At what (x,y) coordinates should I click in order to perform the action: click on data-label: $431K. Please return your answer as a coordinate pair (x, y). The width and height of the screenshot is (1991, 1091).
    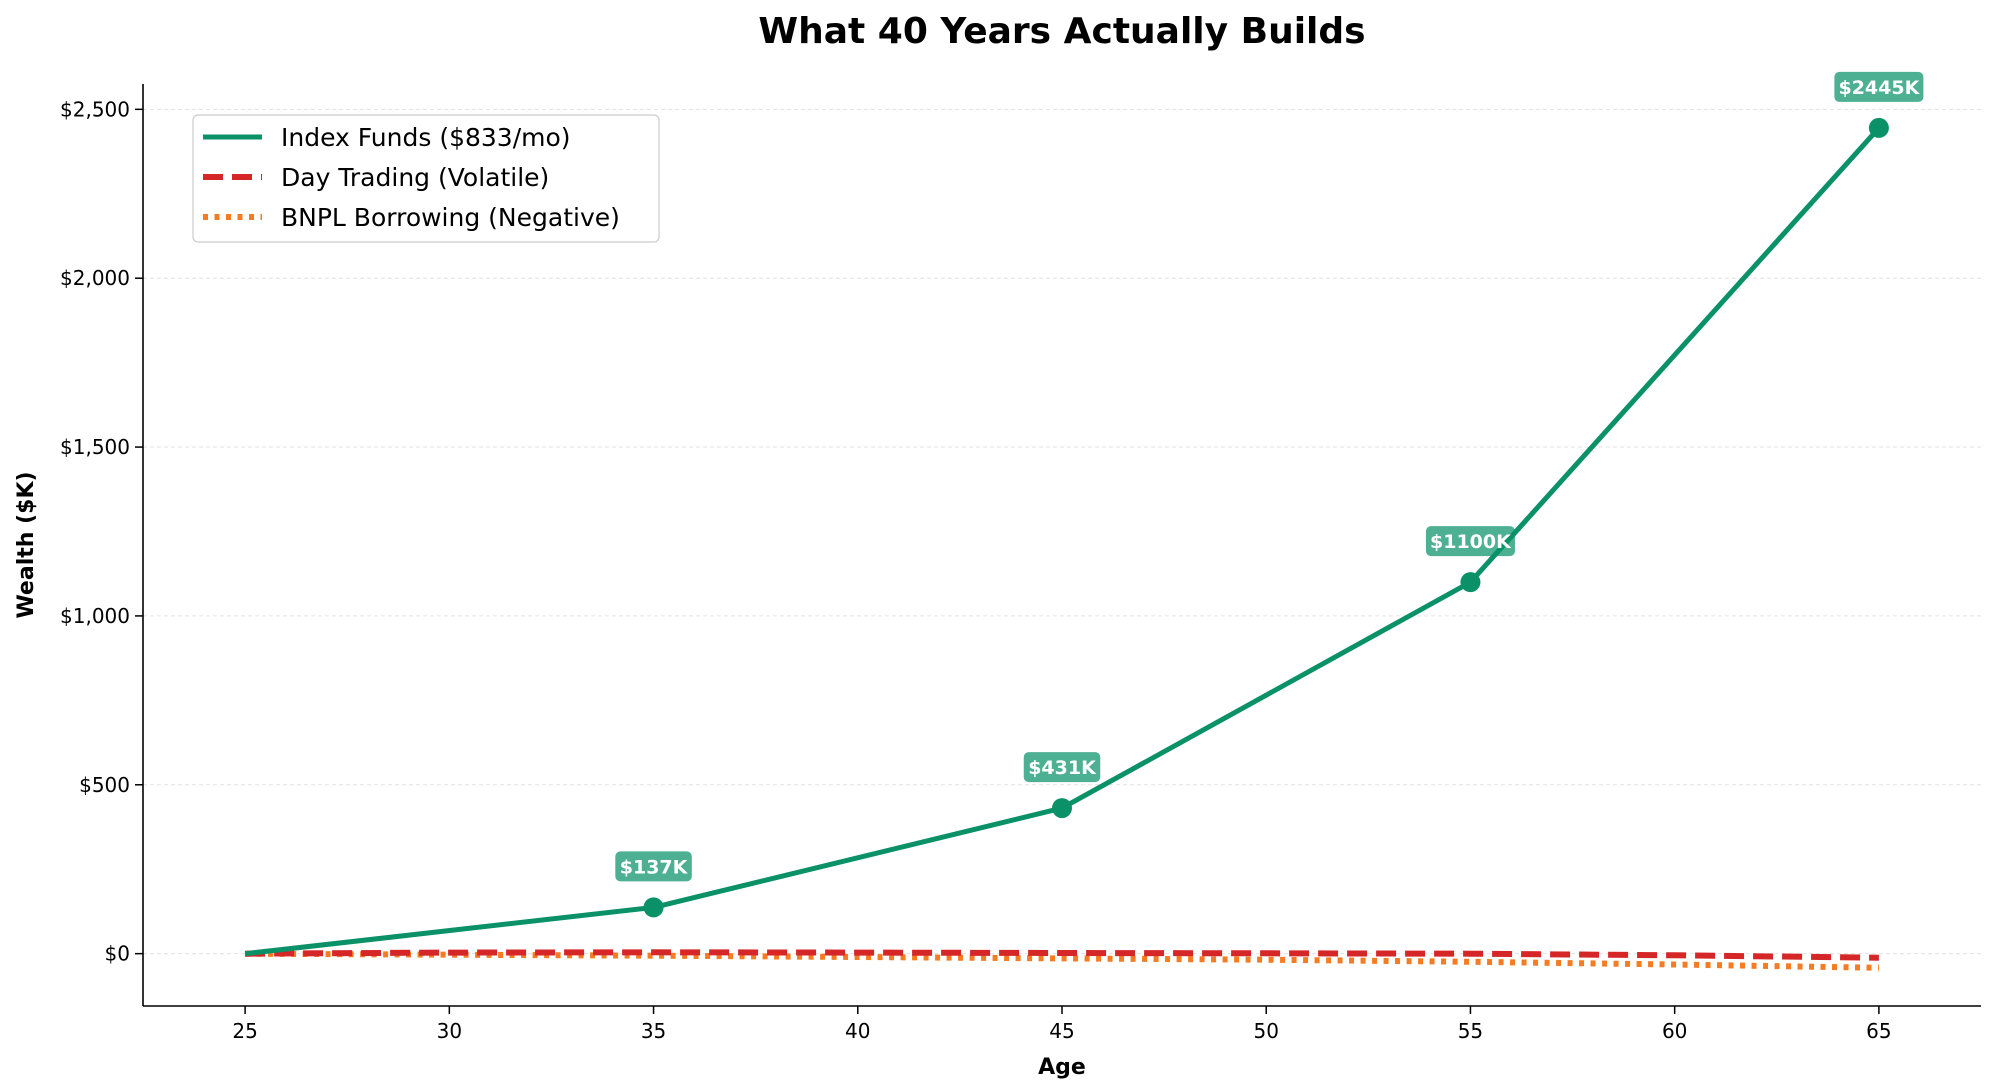
    Looking at the image, I should click on (1062, 768).